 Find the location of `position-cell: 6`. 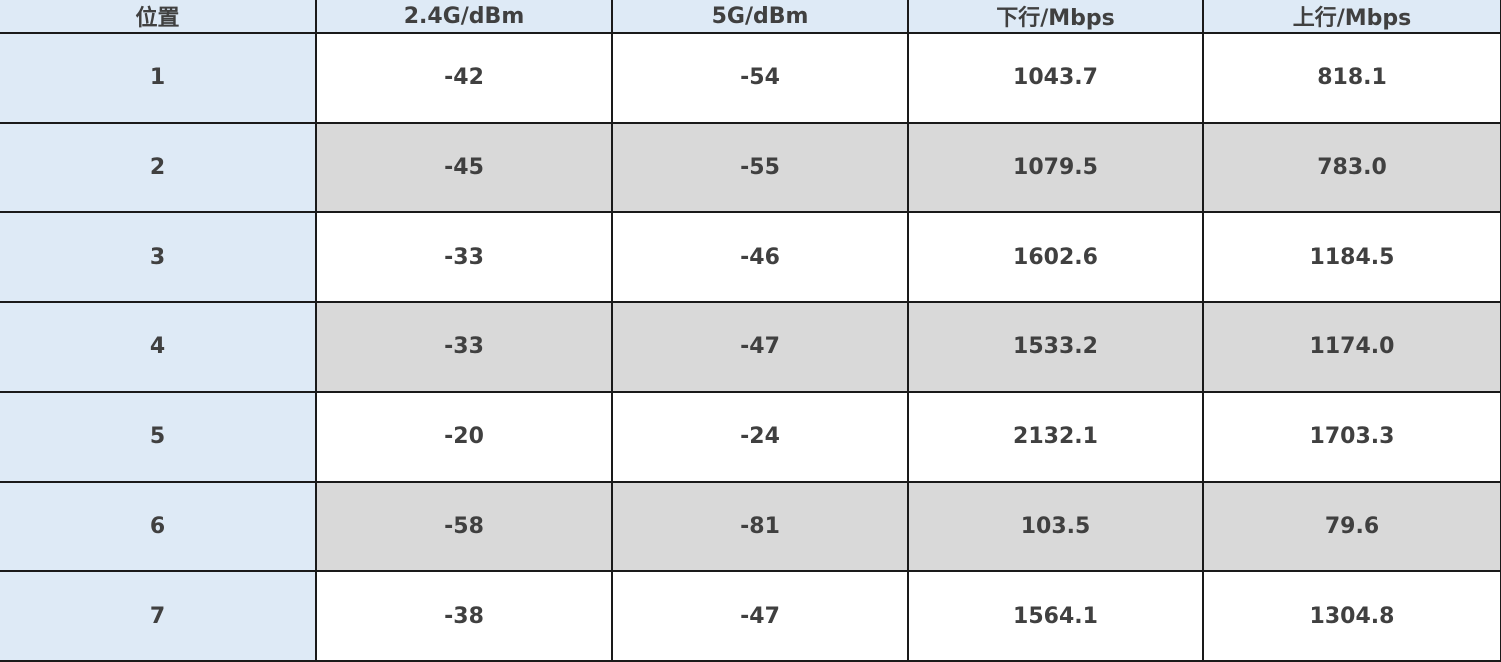

position-cell: 6 is located at coordinates (158, 526).